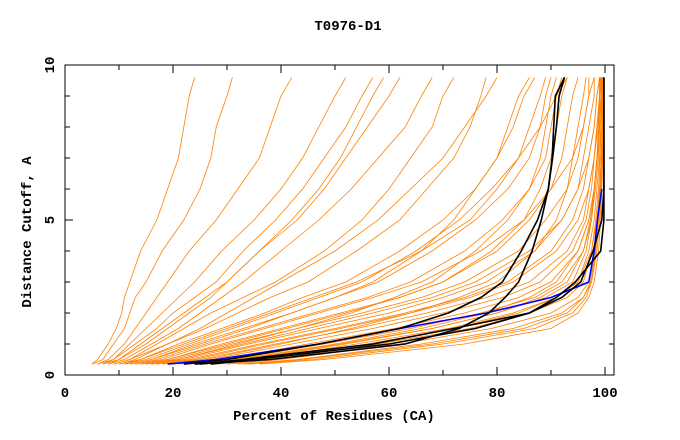 This screenshot has width=680, height=440. What do you see at coordinates (281, 394) in the screenshot?
I see `x-tick-label: 40` at bounding box center [281, 394].